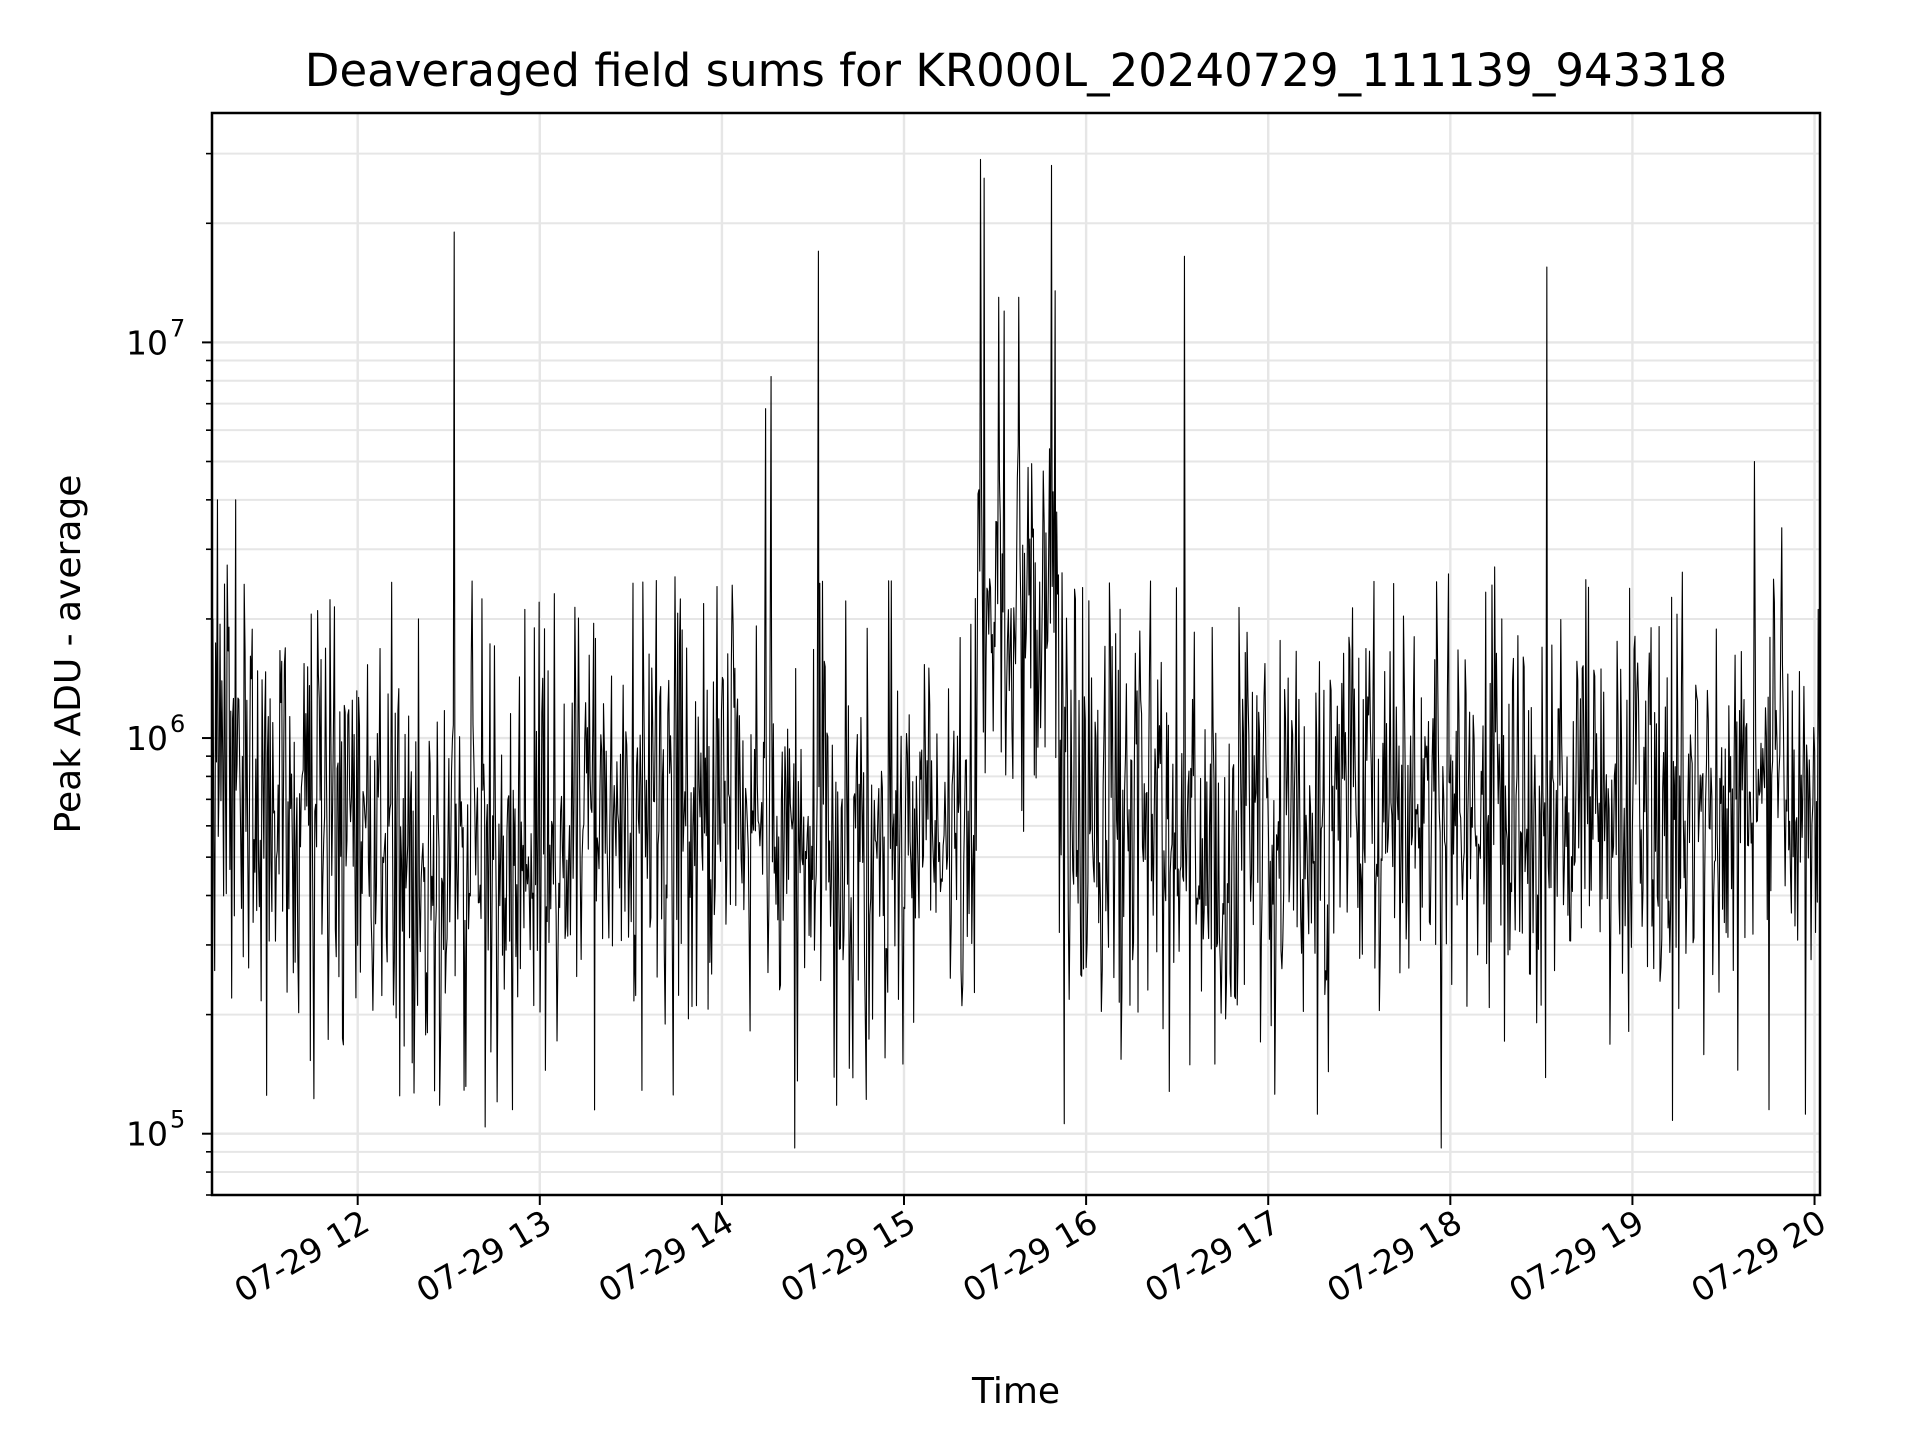 This screenshot has height=1440, width=1920. I want to click on y-tick-exponent: 5, so click(177, 1120).